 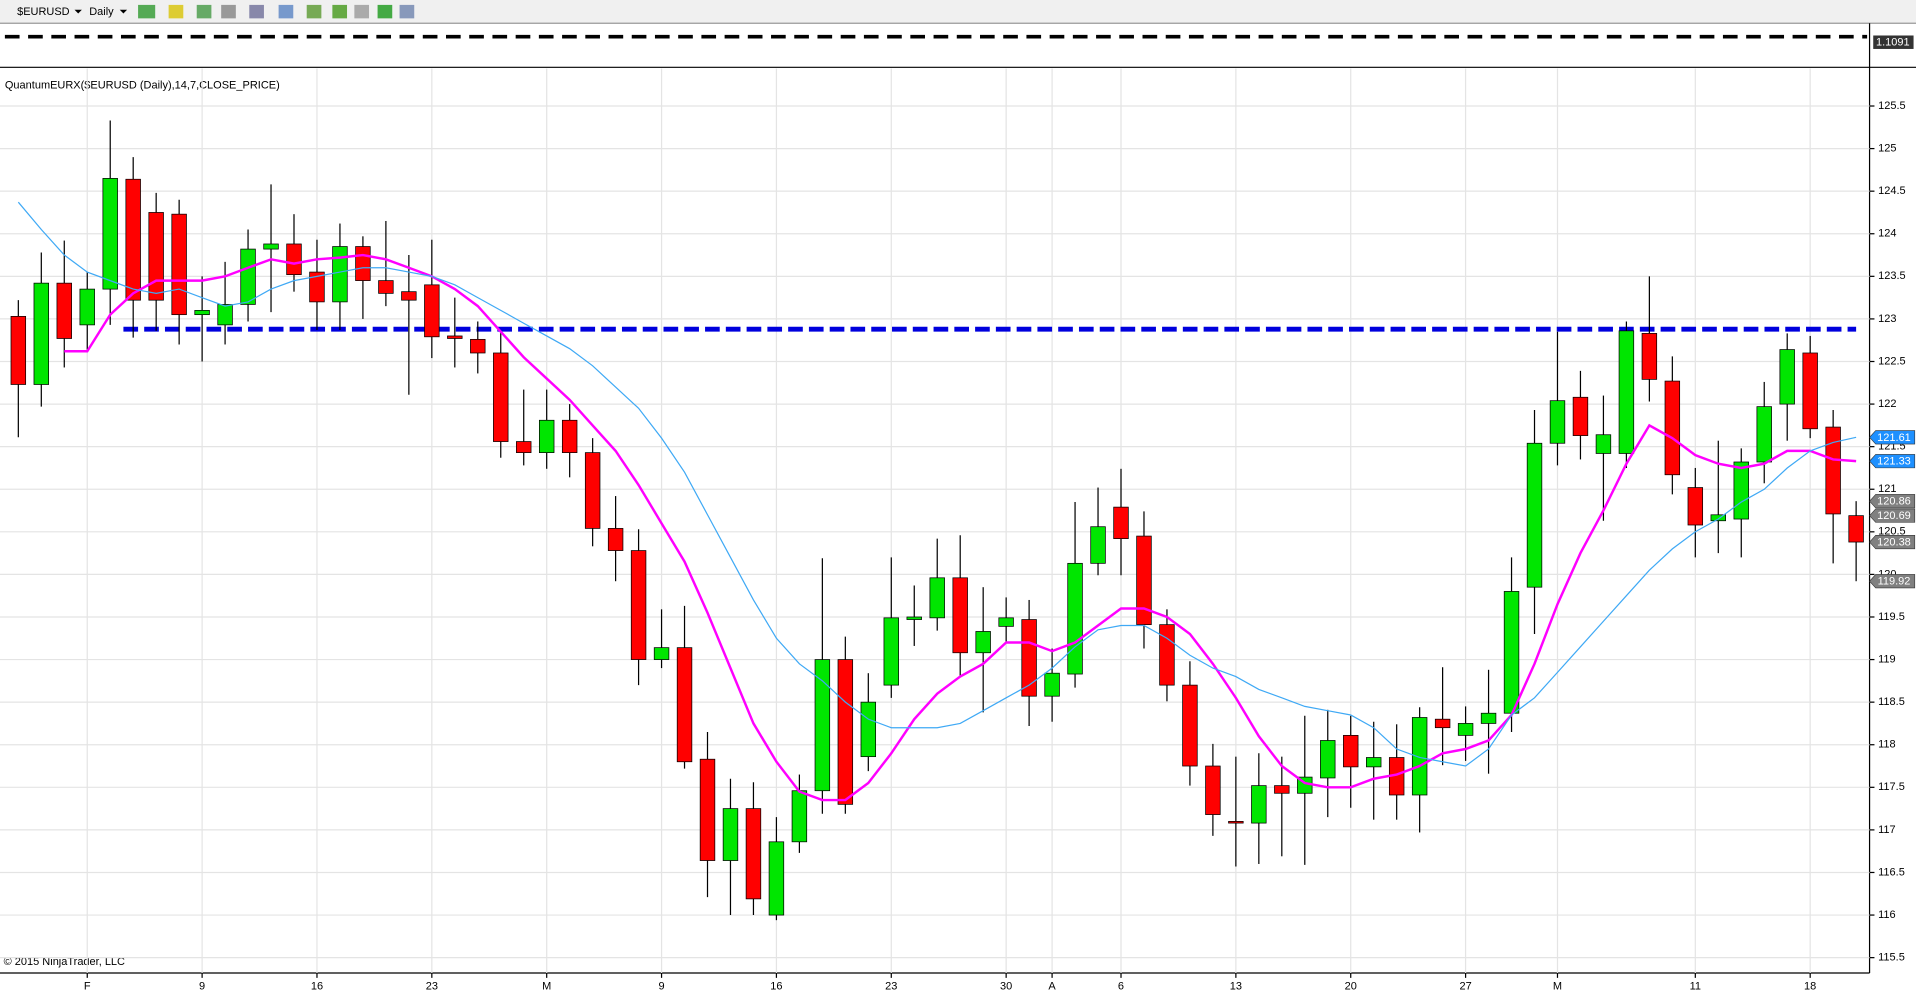 What do you see at coordinates (1892, 361) in the screenshot?
I see `y-tick-label: 122.5` at bounding box center [1892, 361].